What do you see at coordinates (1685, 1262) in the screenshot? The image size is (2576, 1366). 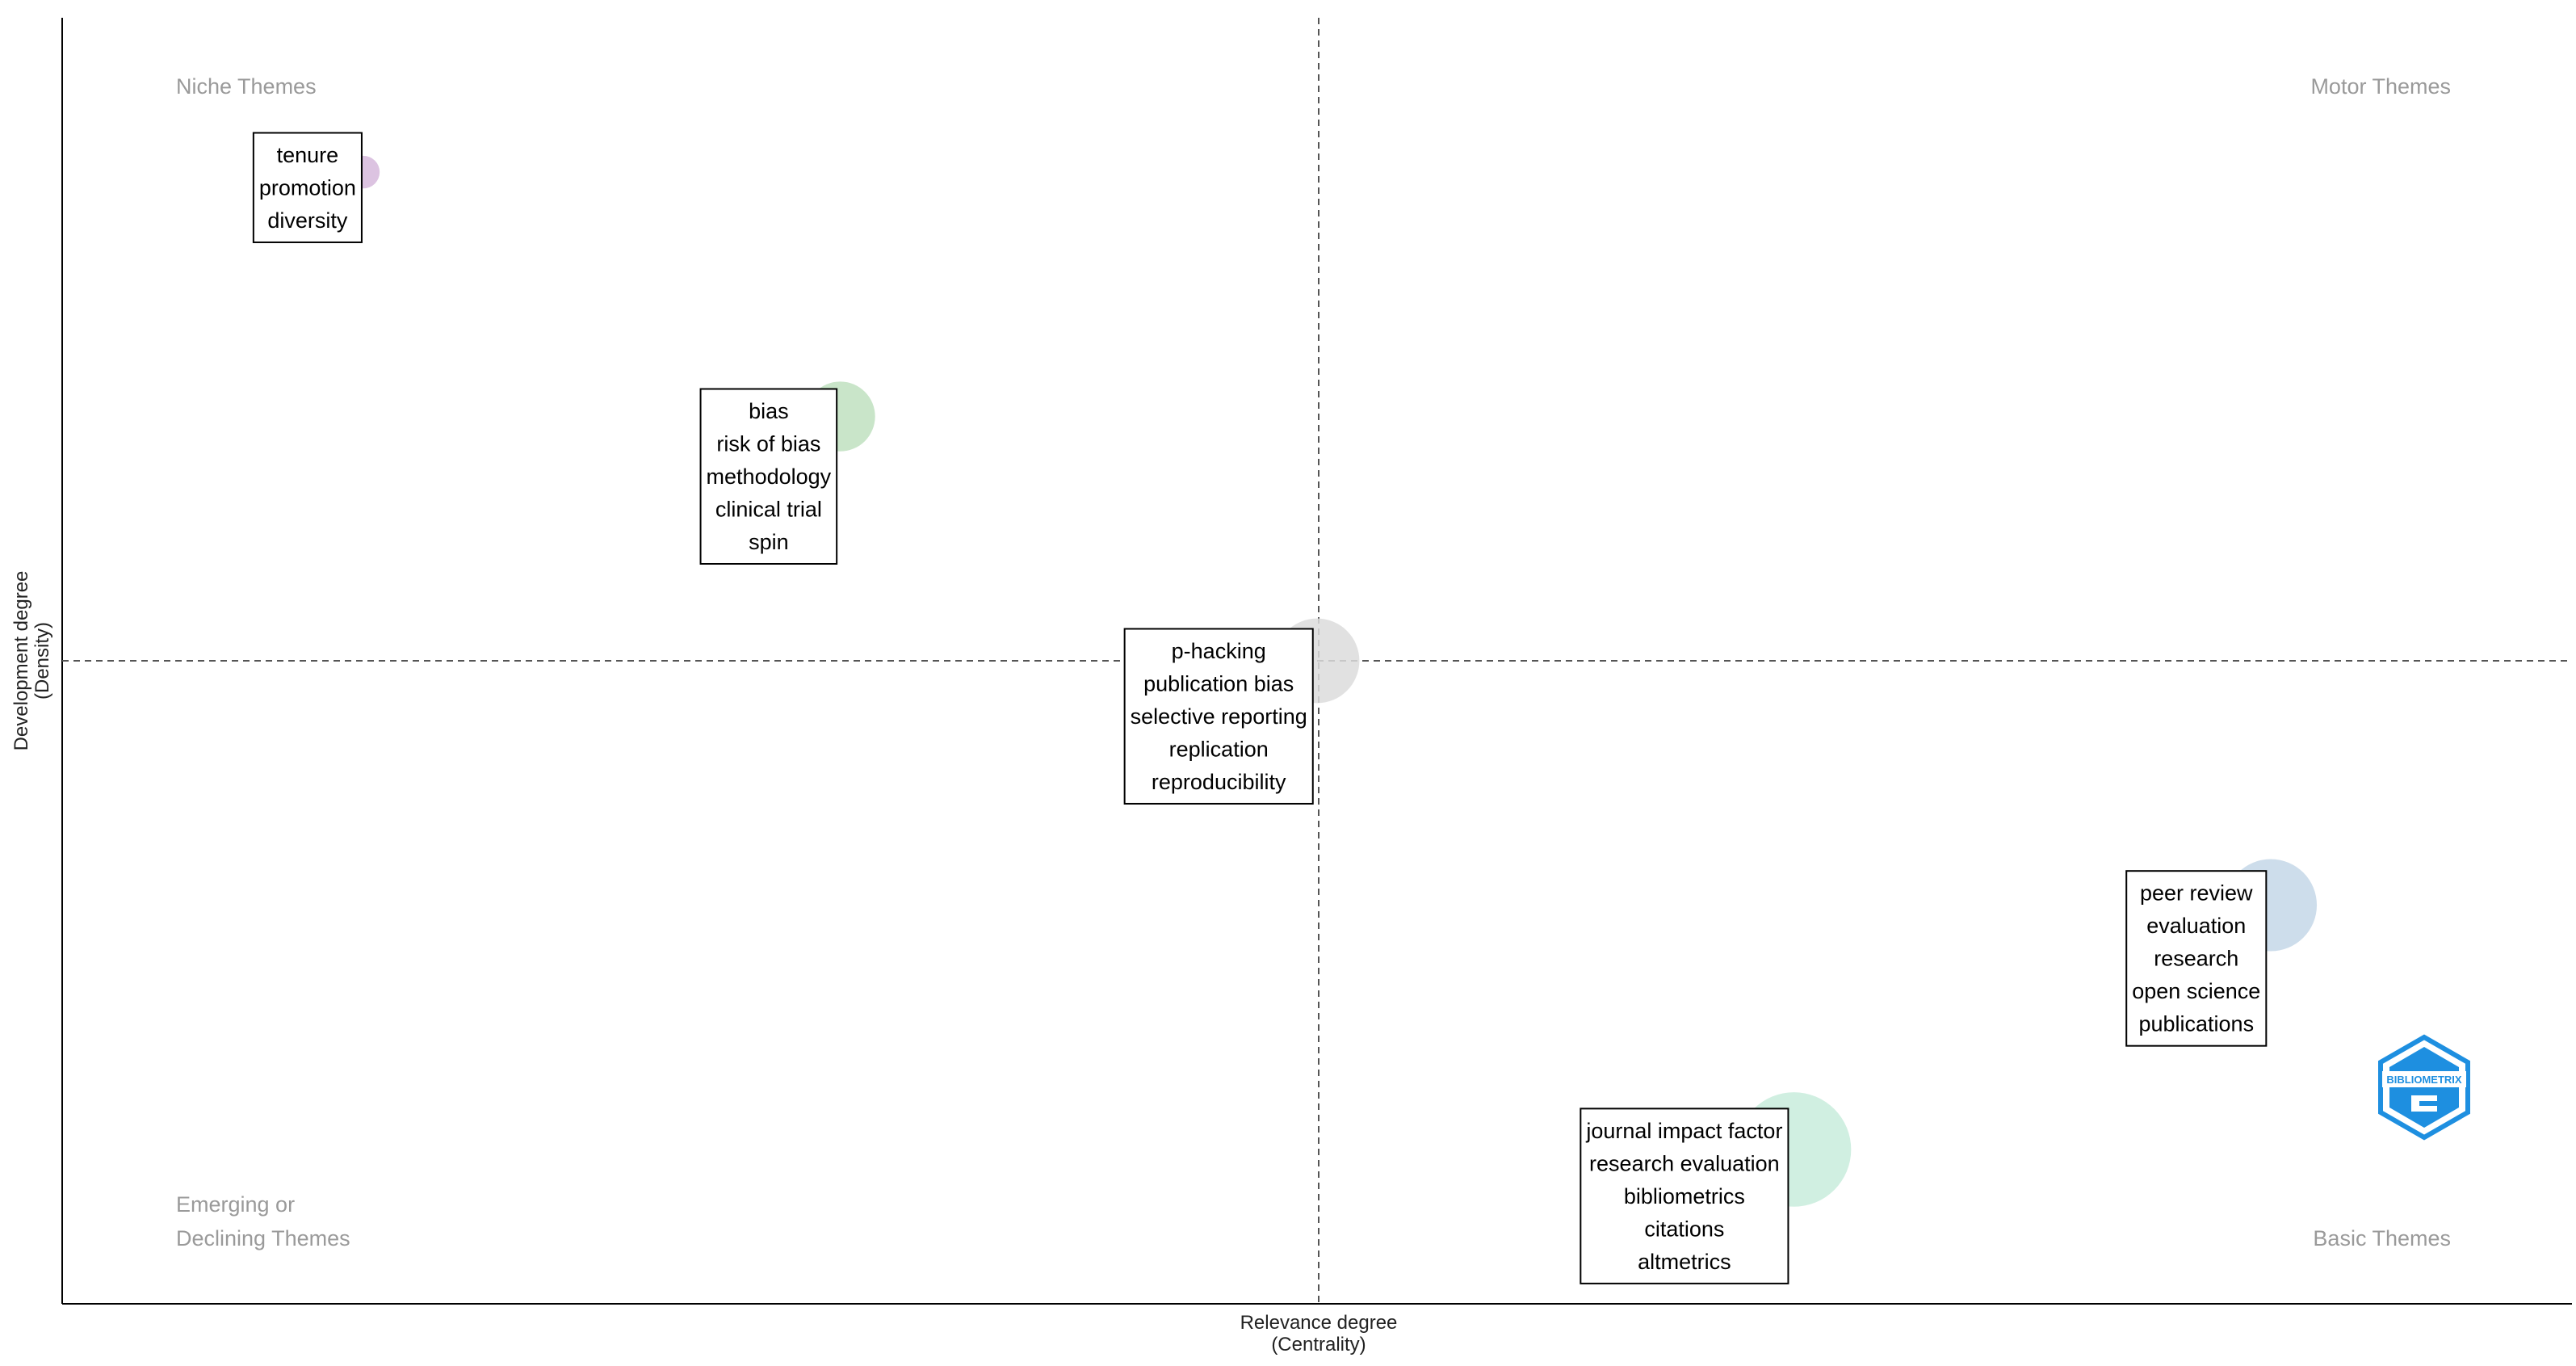 I see `cluster-keyword: altmetrics` at bounding box center [1685, 1262].